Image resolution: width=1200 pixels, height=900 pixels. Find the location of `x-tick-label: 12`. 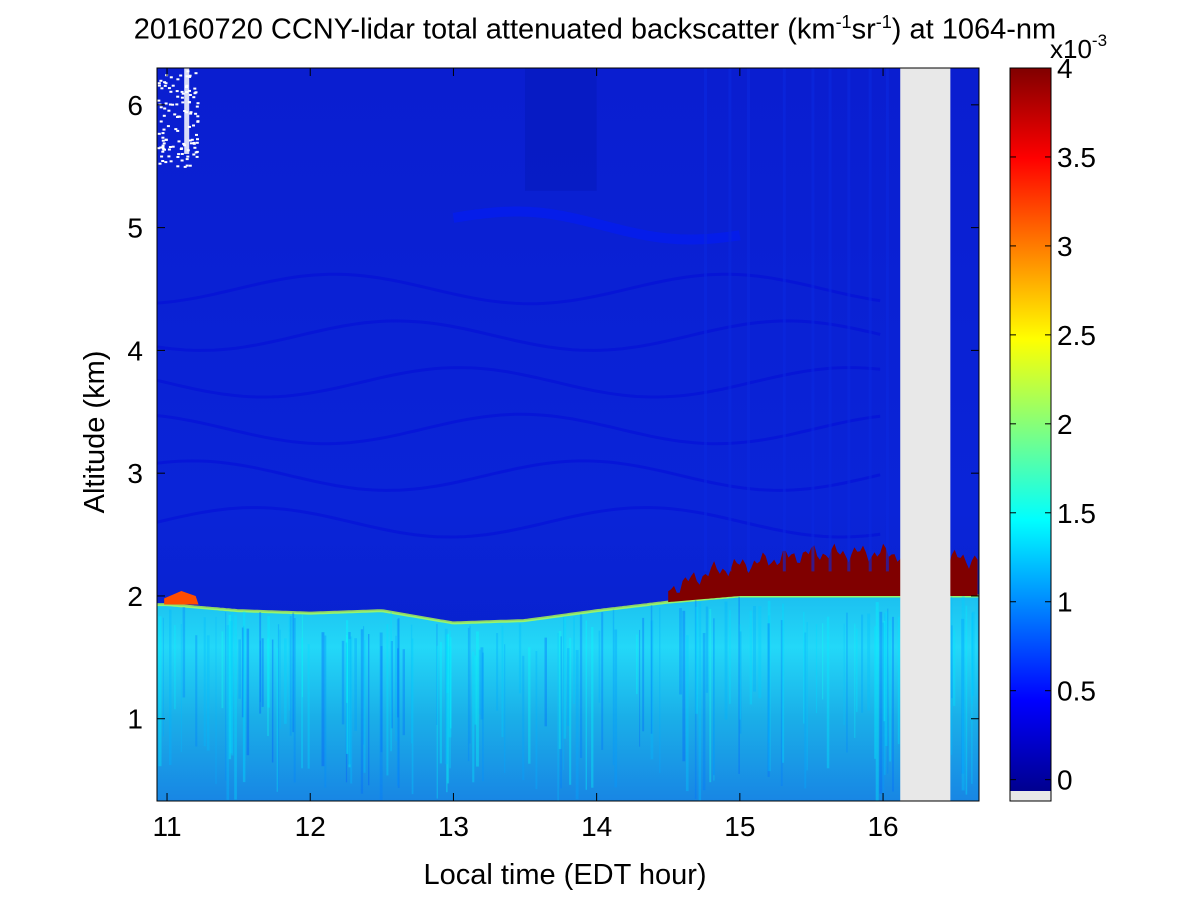

x-tick-label: 12 is located at coordinates (310, 826).